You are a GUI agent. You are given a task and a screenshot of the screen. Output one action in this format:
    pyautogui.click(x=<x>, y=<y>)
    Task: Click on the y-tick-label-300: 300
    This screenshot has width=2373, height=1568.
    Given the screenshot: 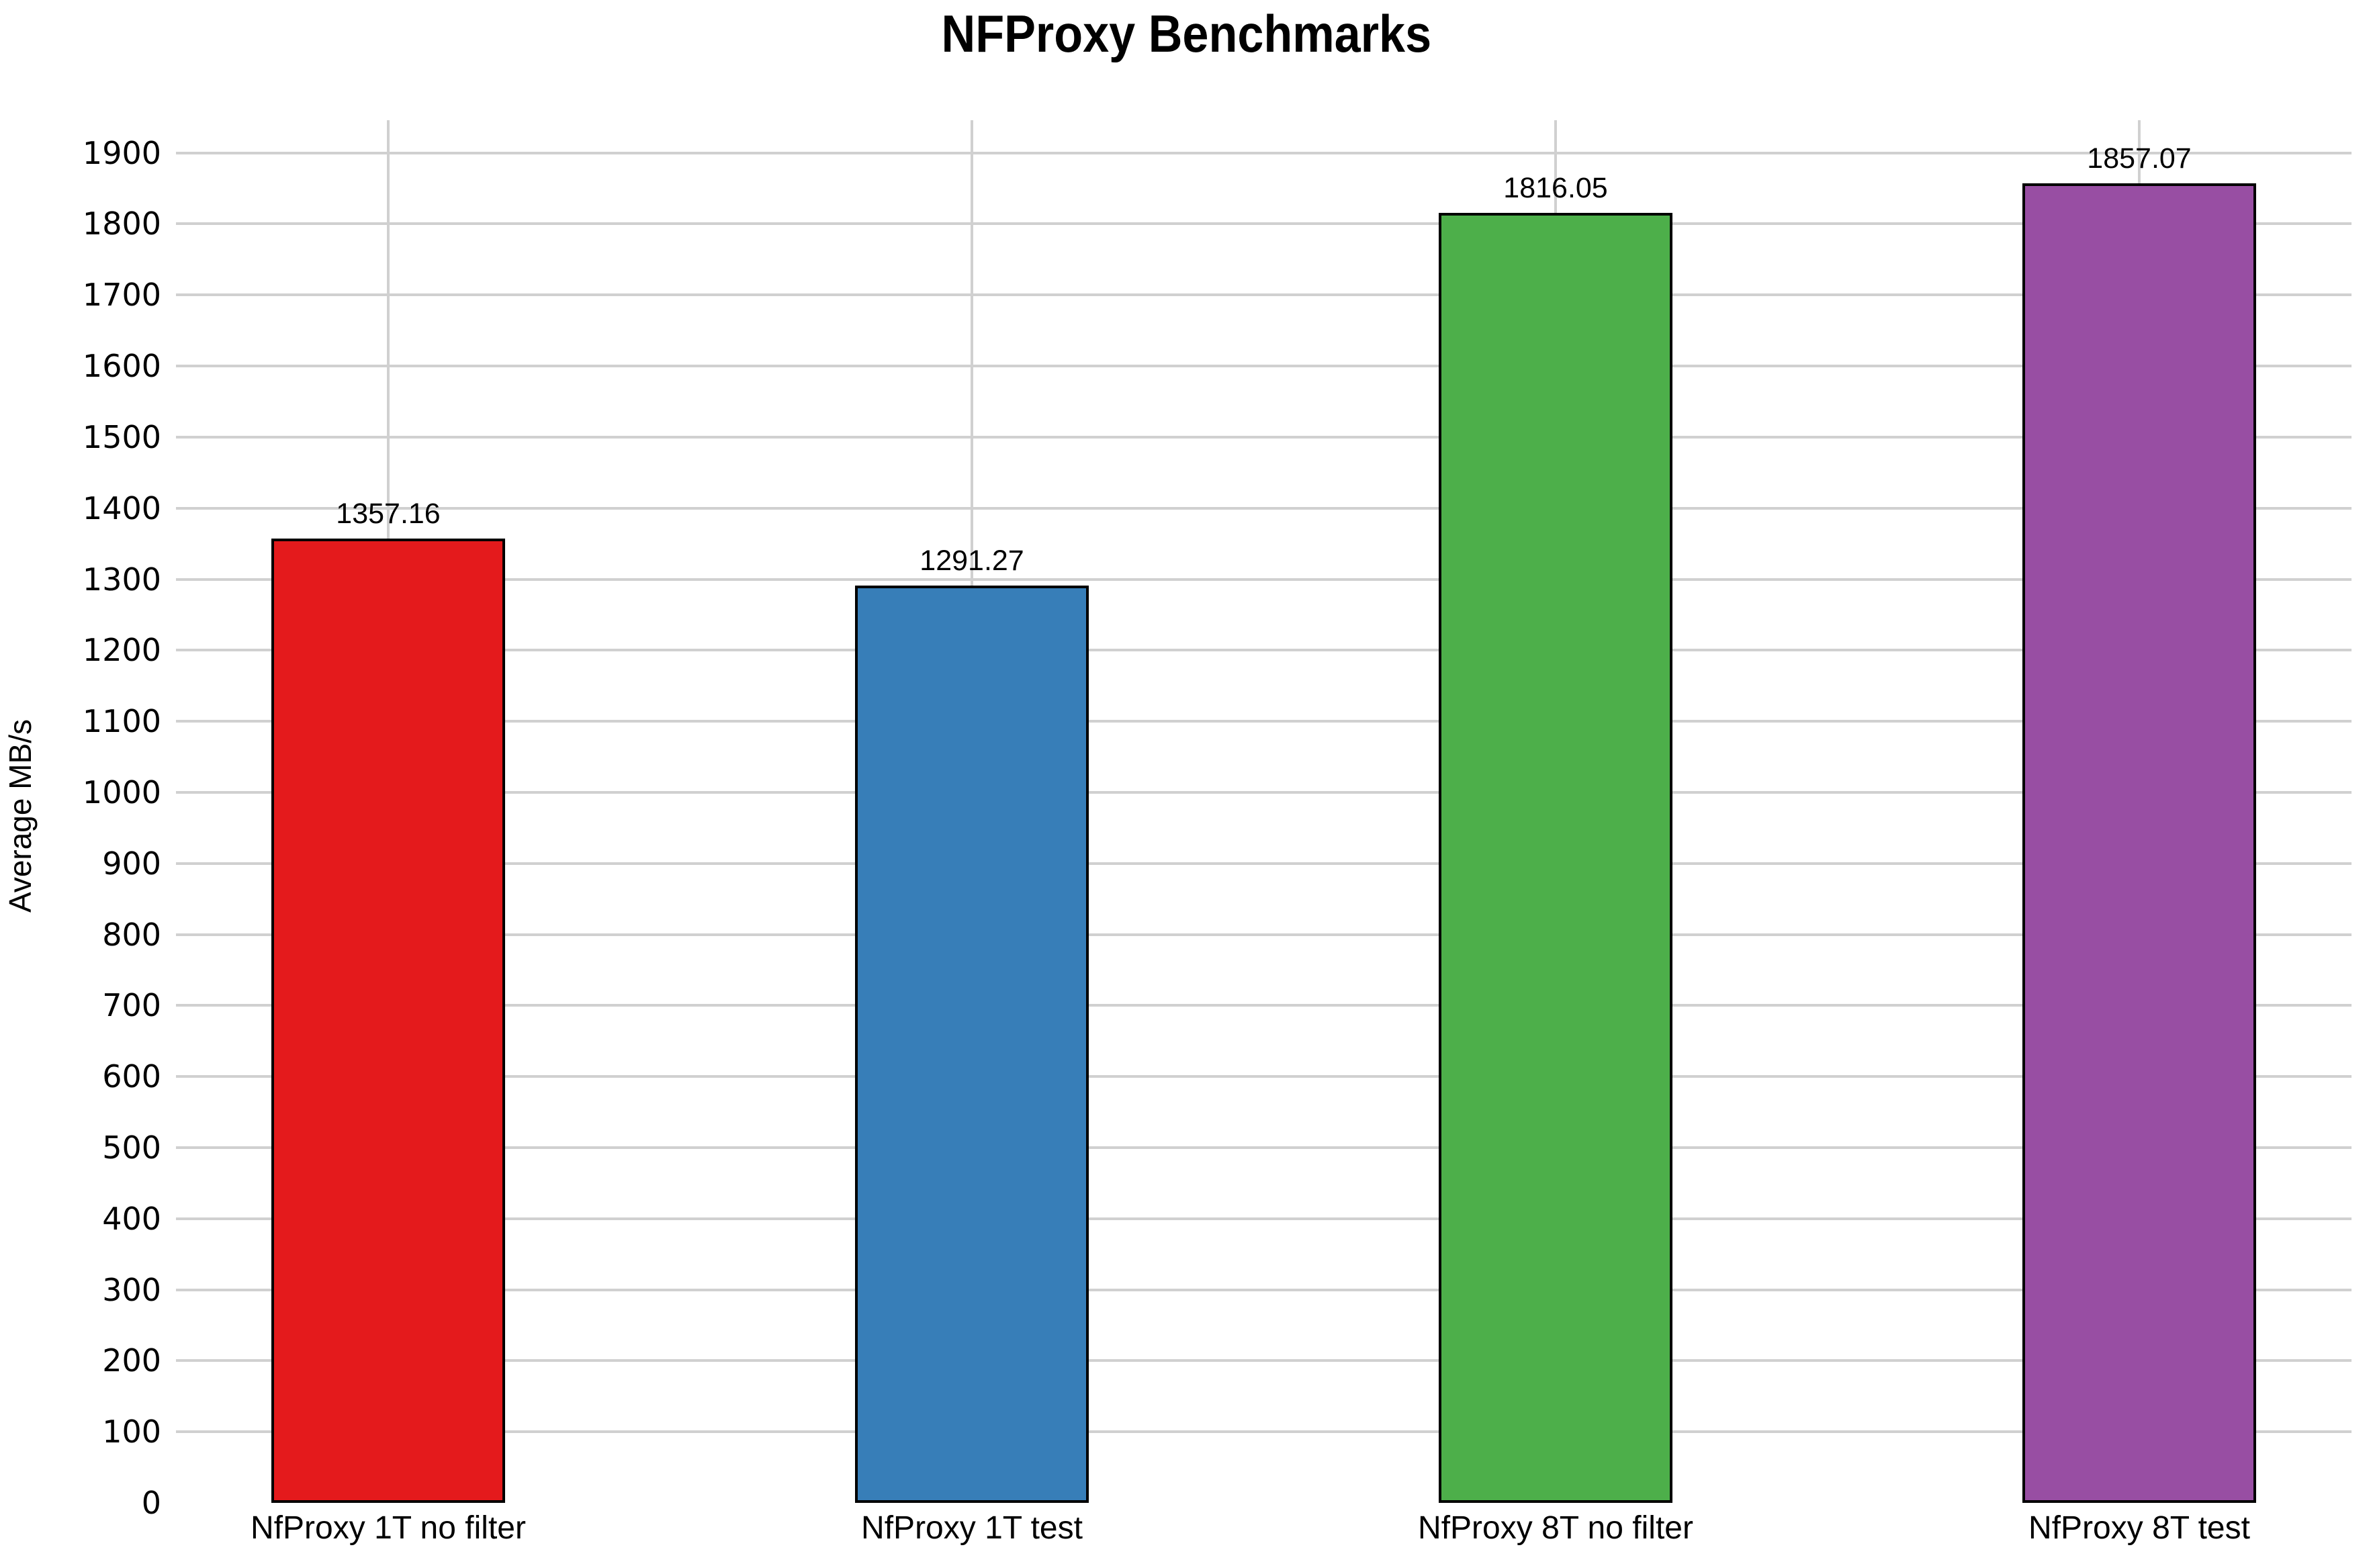 What is the action you would take?
    pyautogui.click(x=131, y=1289)
    